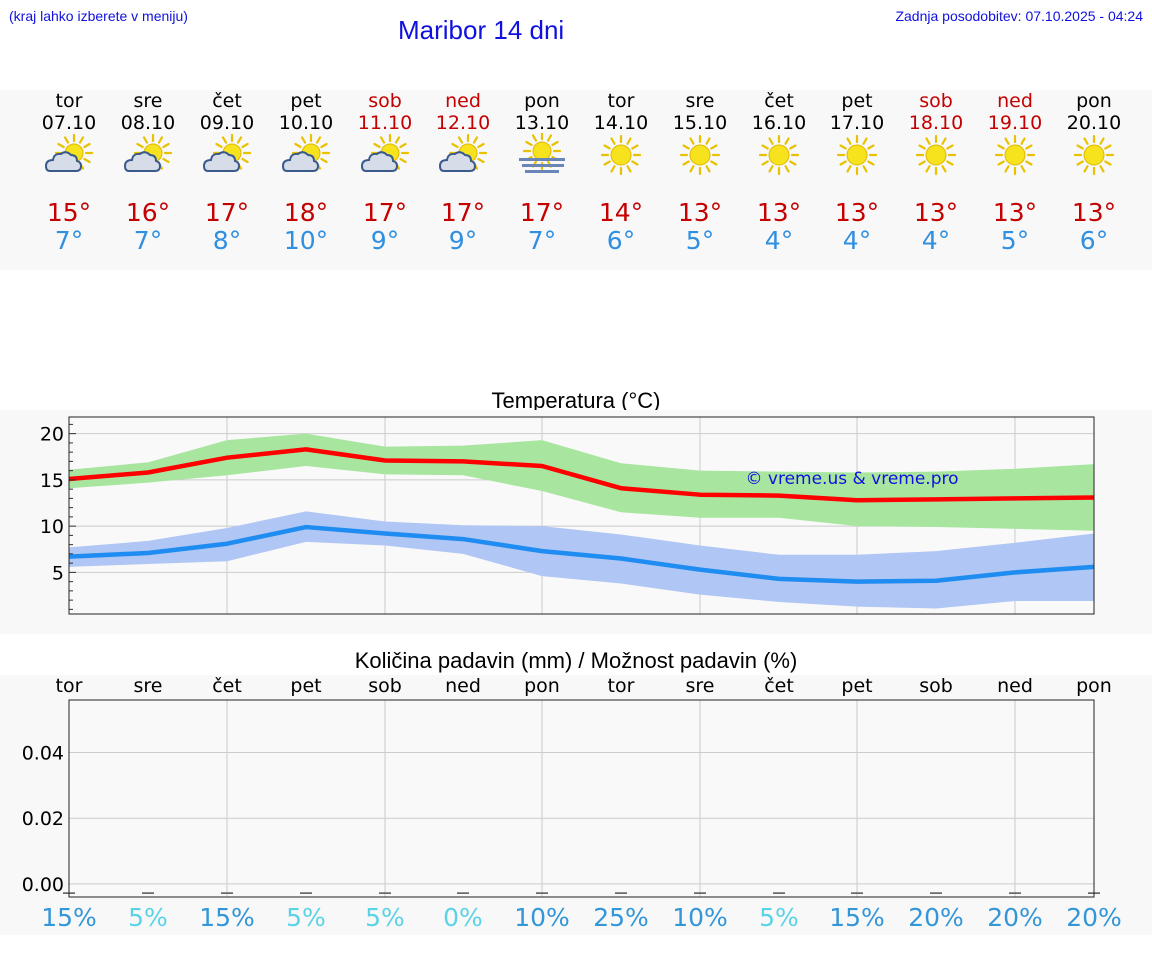 Image resolution: width=1152 pixels, height=975 pixels. What do you see at coordinates (43, 885) in the screenshot?
I see `y-tick-label: 0.00` at bounding box center [43, 885].